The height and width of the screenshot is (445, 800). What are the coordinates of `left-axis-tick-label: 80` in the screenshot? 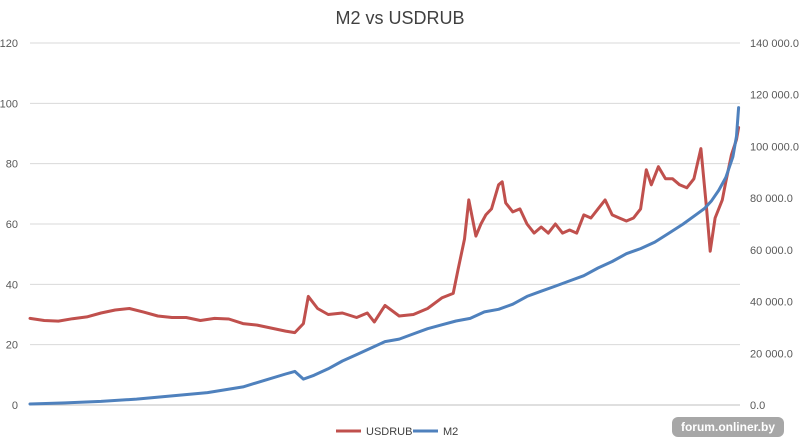 It's located at (12, 165).